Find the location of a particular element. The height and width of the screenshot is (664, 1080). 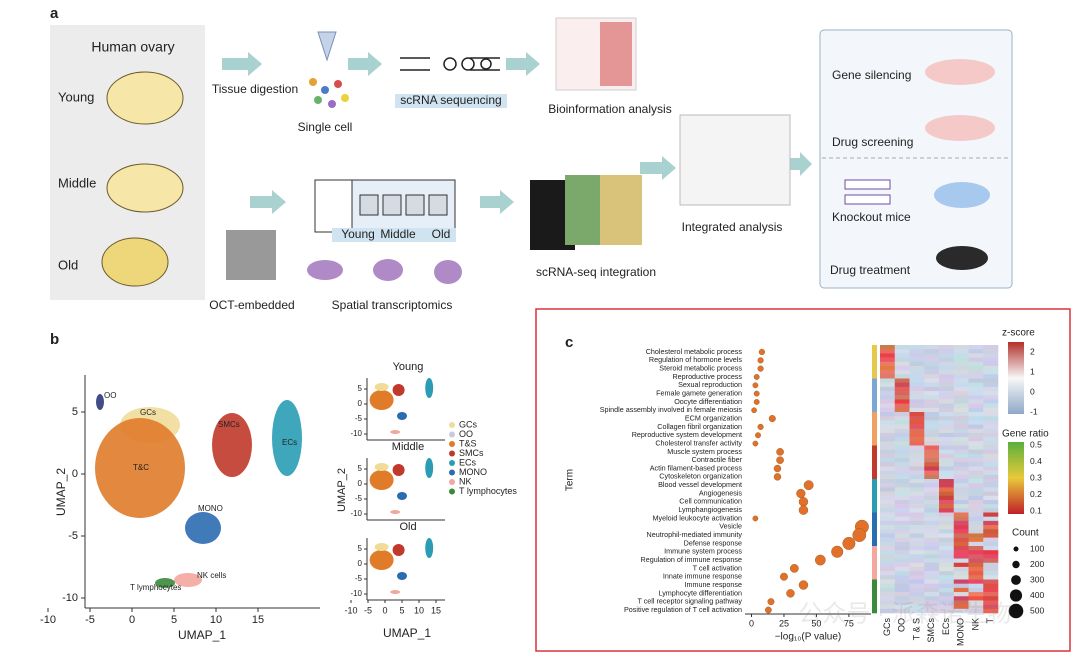

label: Female gamete generation is located at coordinates (699, 393).